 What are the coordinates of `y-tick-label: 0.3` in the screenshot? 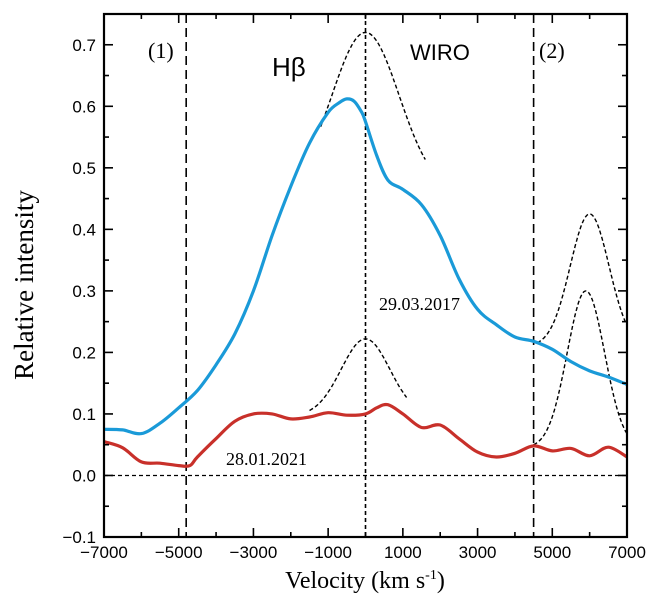 It's located at (84, 291).